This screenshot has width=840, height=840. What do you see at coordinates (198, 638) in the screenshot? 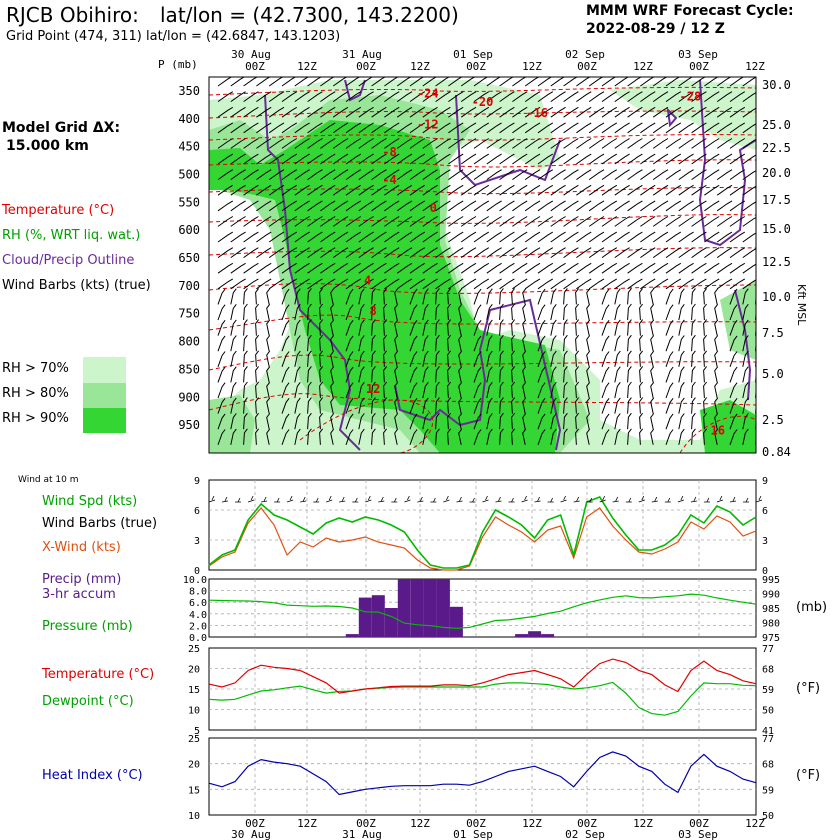
I see `precip-ytick: 0.0` at bounding box center [198, 638].